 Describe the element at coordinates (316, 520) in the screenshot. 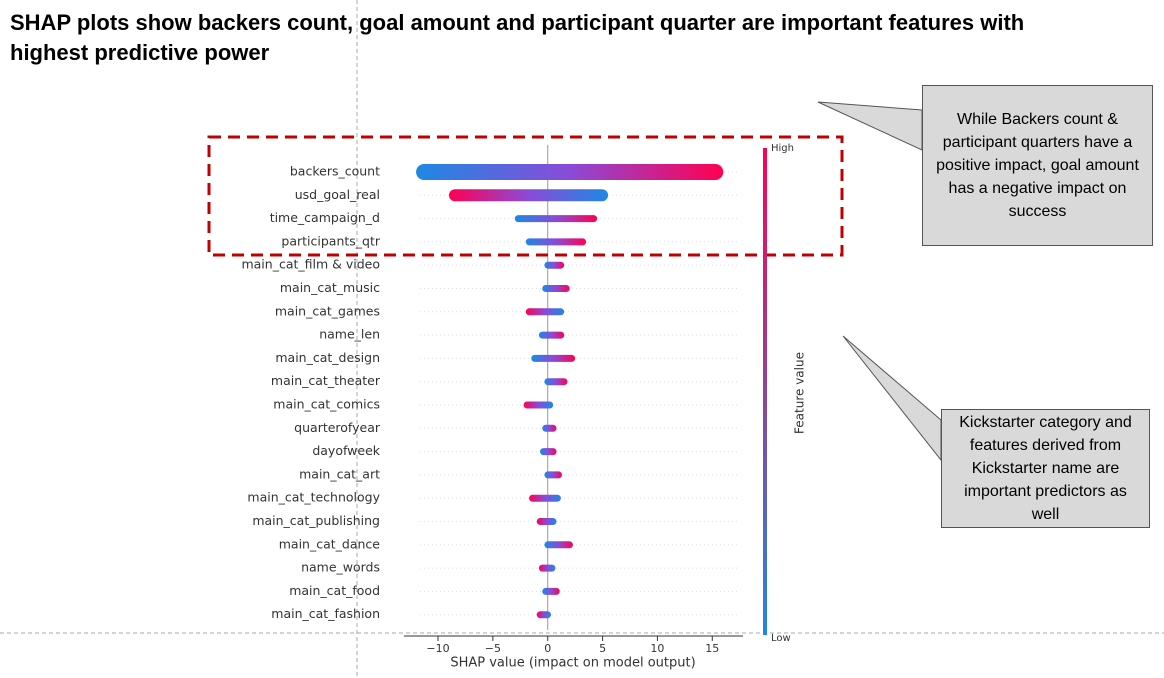

I see `feature-label: main_cat_publishing` at that location.